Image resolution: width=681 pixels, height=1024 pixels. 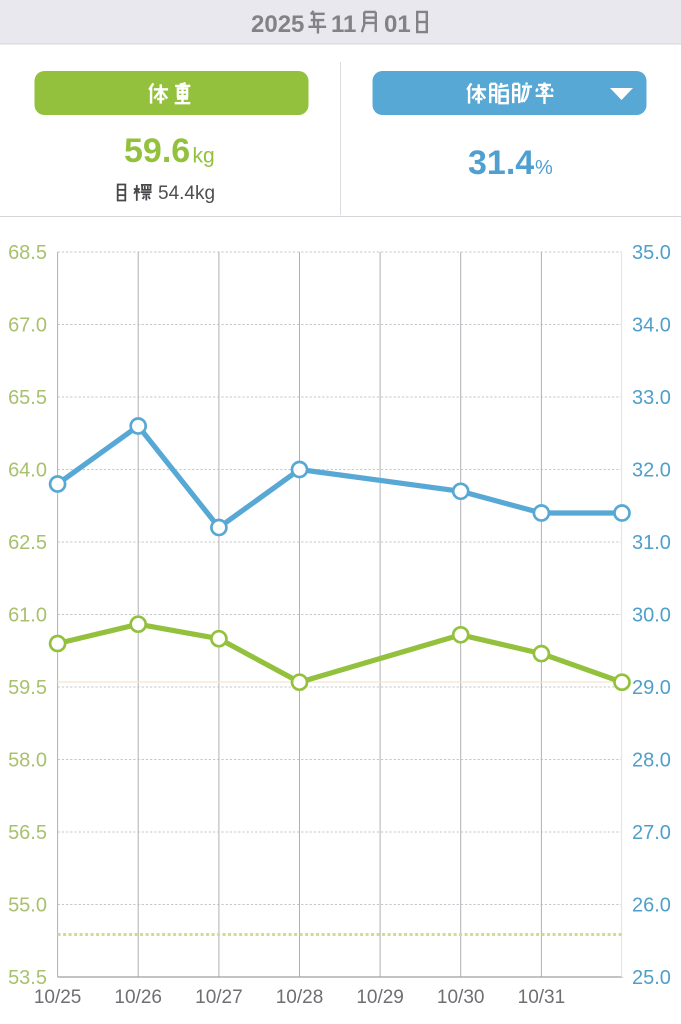 What do you see at coordinates (501, 163) in the screenshot?
I see `svg-text: 31.4` at bounding box center [501, 163].